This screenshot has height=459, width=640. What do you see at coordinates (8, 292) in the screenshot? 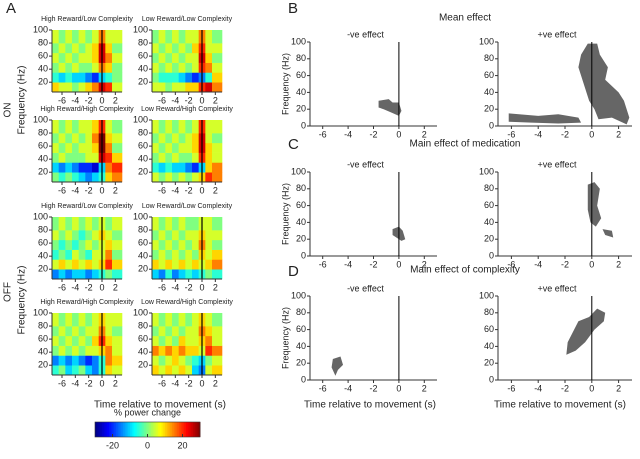
I see `row-label: OFF` at bounding box center [8, 292].